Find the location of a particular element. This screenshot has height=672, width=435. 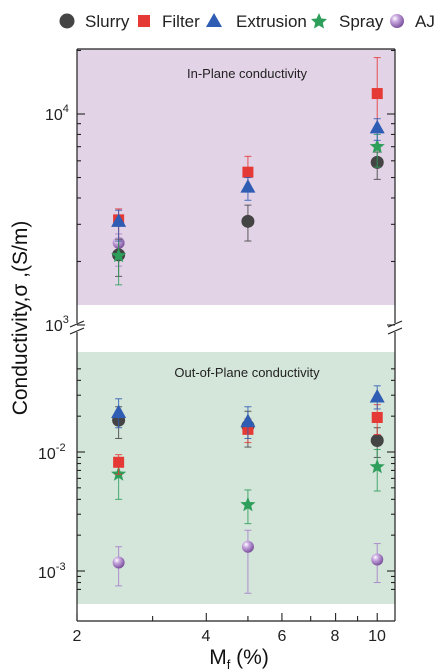

legend-marker-extrusion is located at coordinates (214, 20).